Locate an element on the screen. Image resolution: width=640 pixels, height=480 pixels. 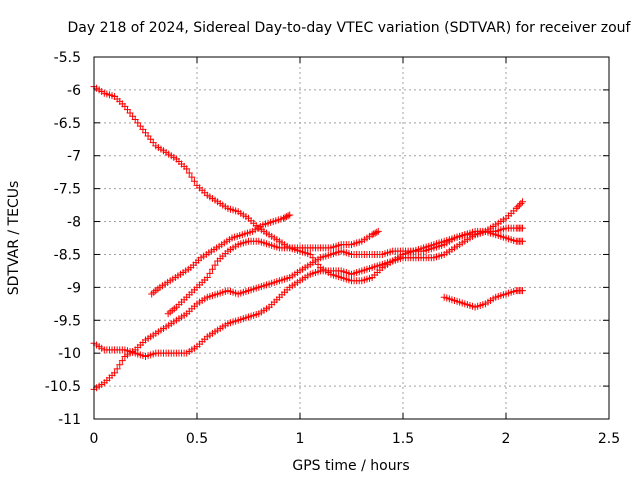
x-tick-label: 0 is located at coordinates (94, 439).